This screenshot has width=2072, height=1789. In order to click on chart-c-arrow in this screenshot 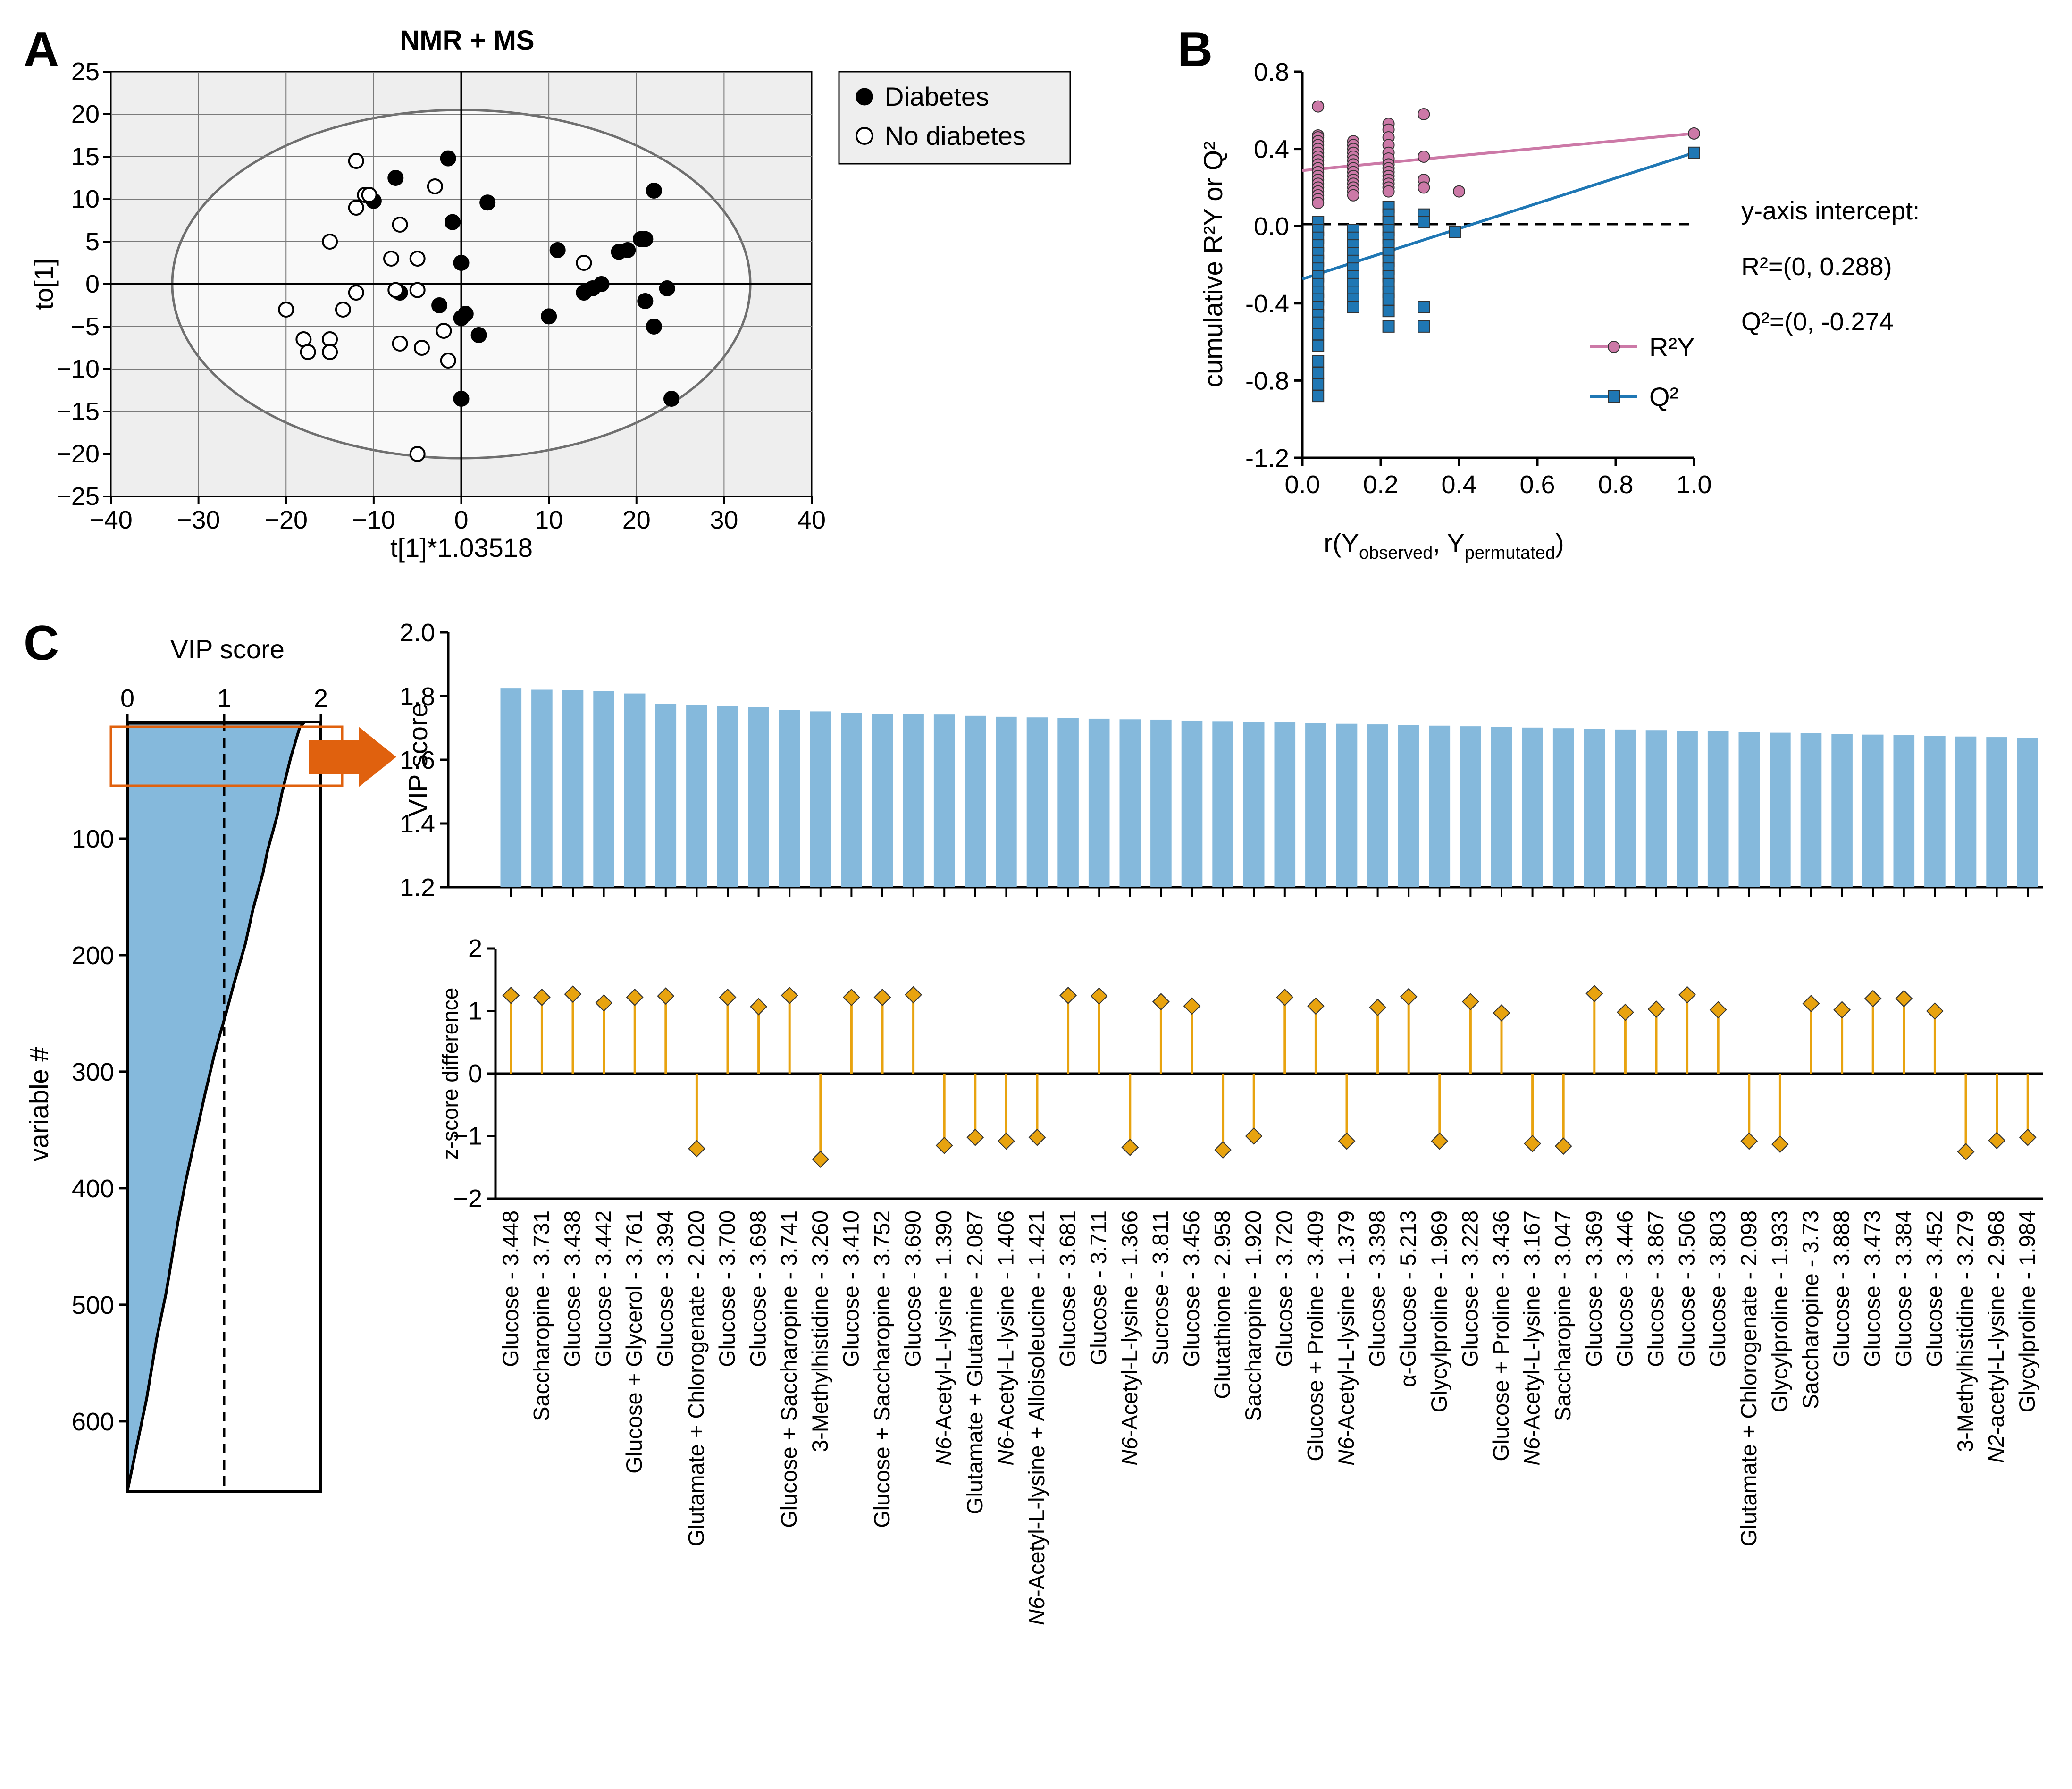, I will do `click(352, 757)`.